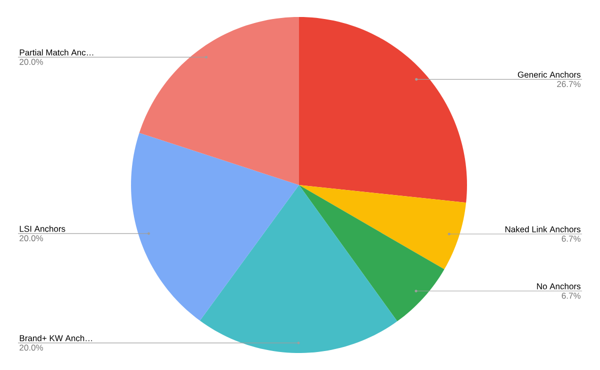  Describe the element at coordinates (558, 286) in the screenshot. I see `slice-label: No Anchors` at that location.